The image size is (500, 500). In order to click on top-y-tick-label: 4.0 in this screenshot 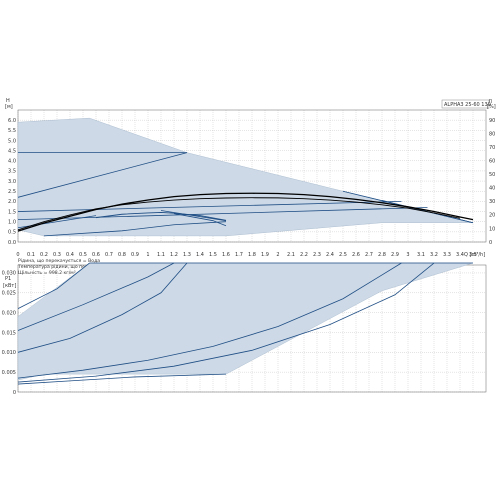, I will do `click(12, 162)`.